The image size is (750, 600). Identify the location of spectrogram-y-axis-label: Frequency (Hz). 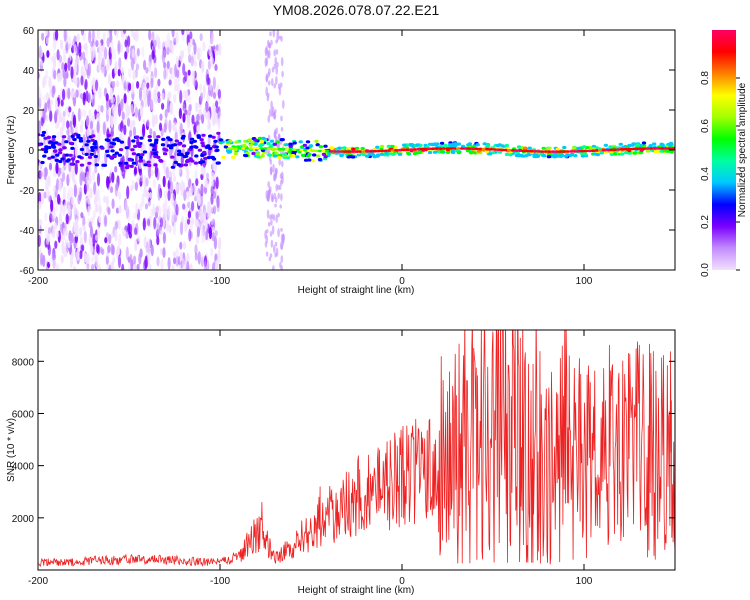
(11, 150).